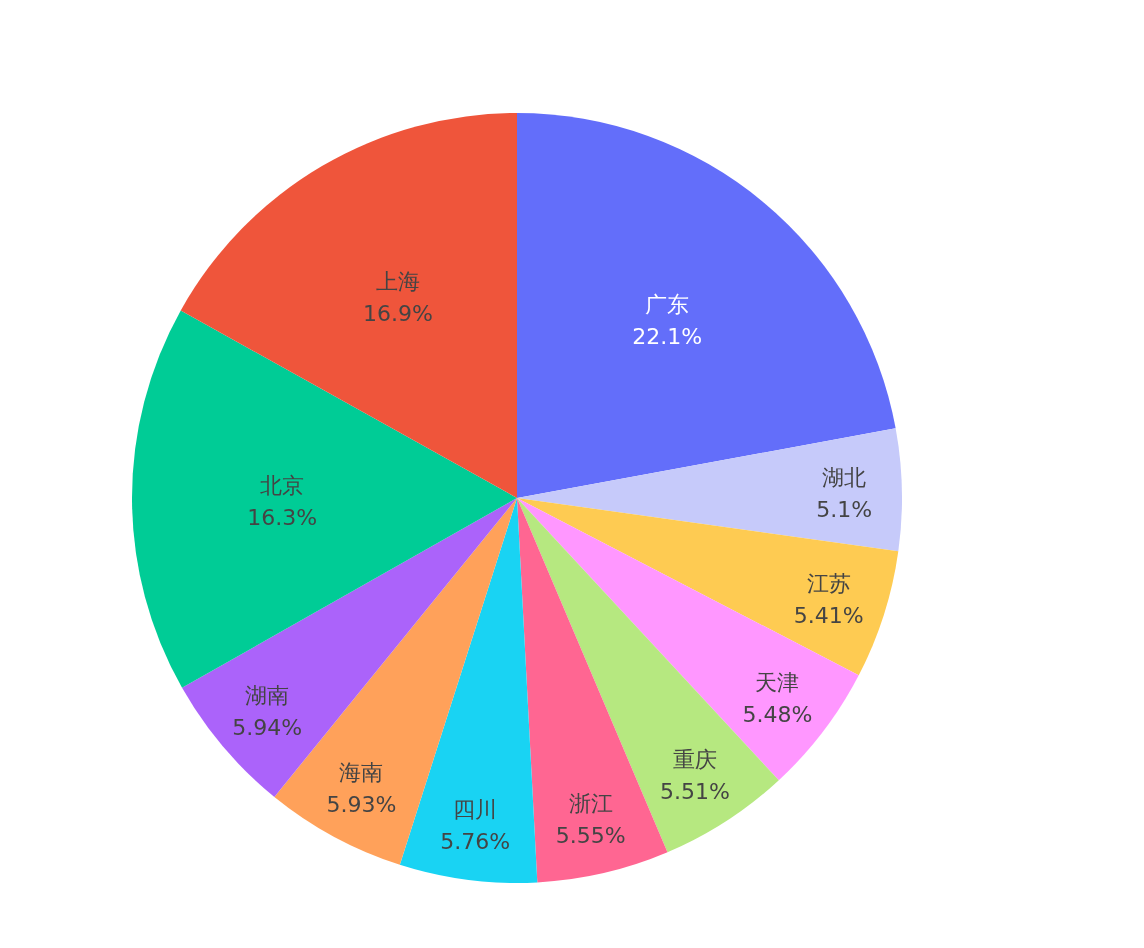 This screenshot has height=948, width=1144. I want to click on data-label: 5.93%, so click(361, 804).